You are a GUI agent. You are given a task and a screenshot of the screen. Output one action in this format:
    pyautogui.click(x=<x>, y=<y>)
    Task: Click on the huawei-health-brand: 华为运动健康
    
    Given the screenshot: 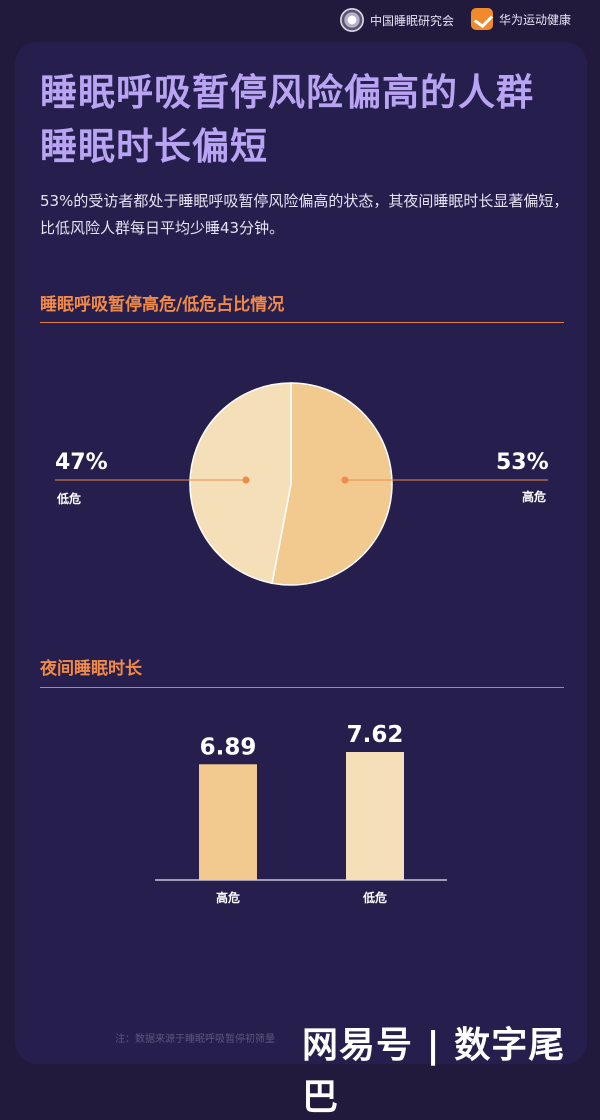 What is the action you would take?
    pyautogui.click(x=521, y=19)
    